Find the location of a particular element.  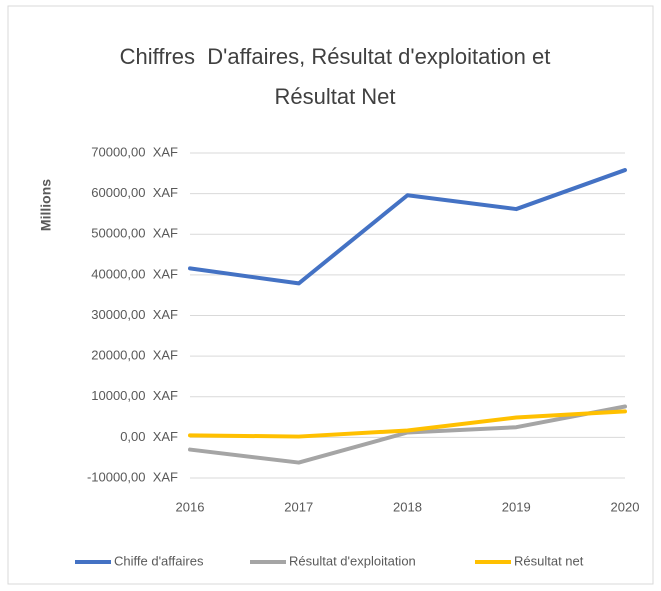

x-tick-label: 2016 is located at coordinates (190, 506).